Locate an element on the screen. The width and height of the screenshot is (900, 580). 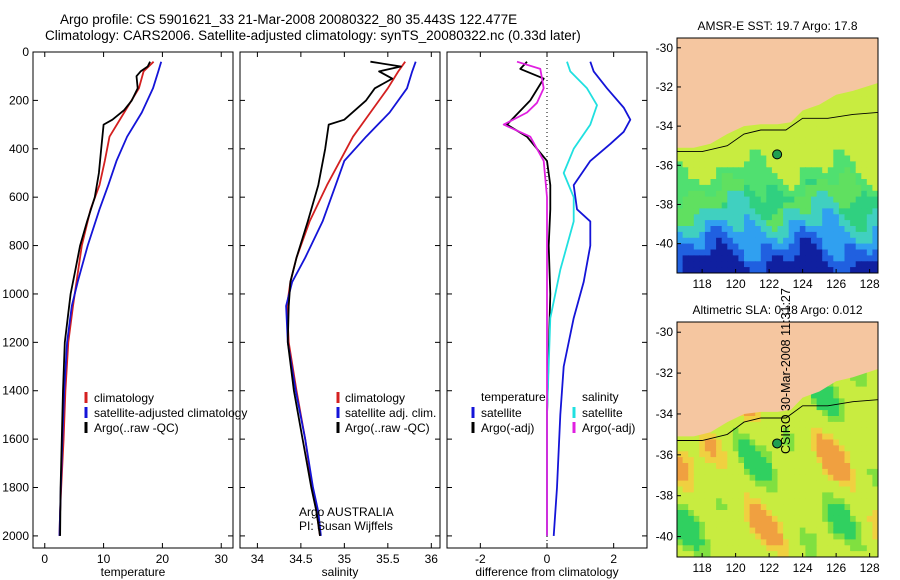
x-tick-label: 34.5 is located at coordinates (301, 559).